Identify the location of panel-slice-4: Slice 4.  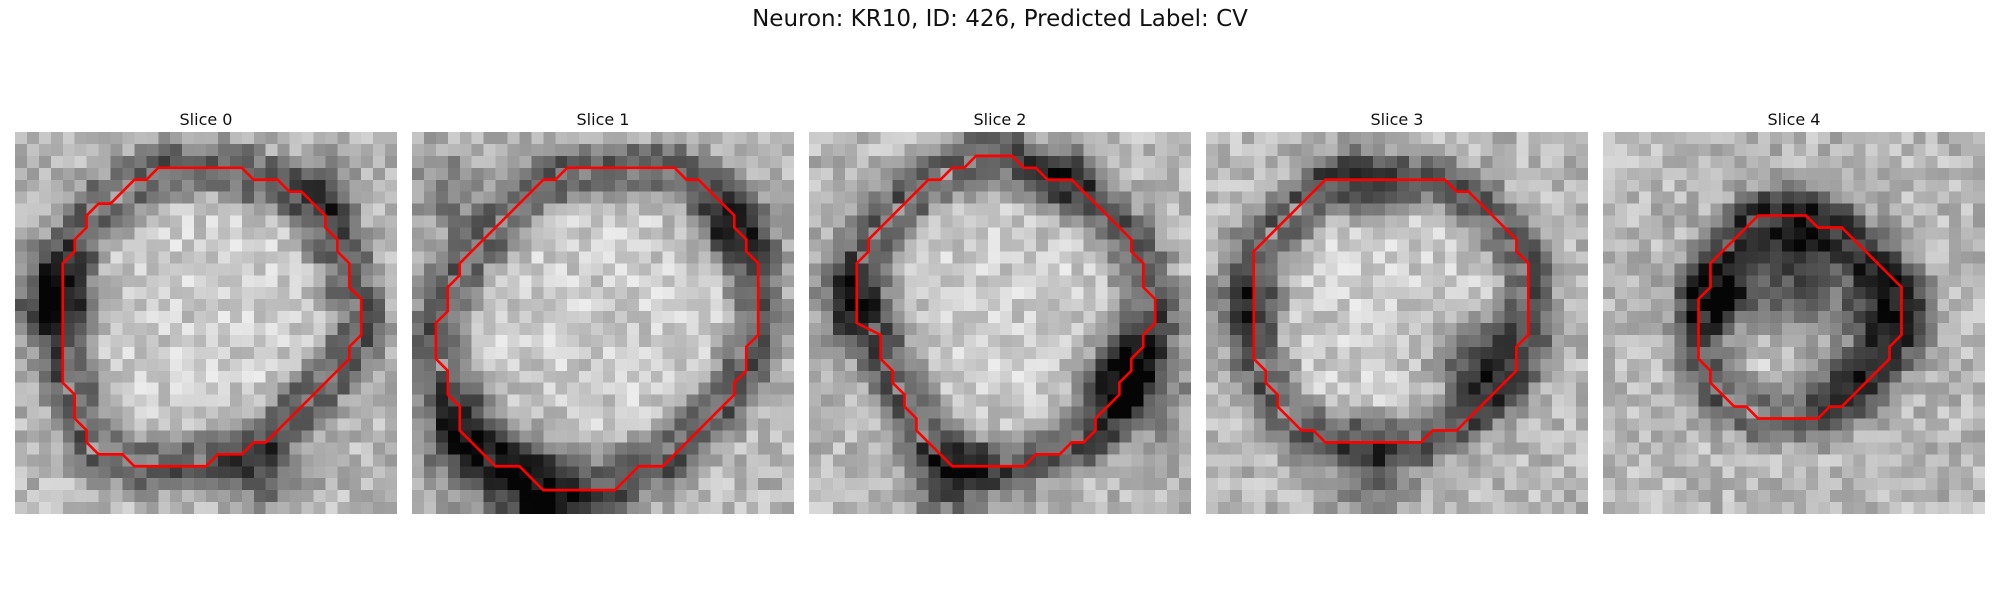
(1794, 311).